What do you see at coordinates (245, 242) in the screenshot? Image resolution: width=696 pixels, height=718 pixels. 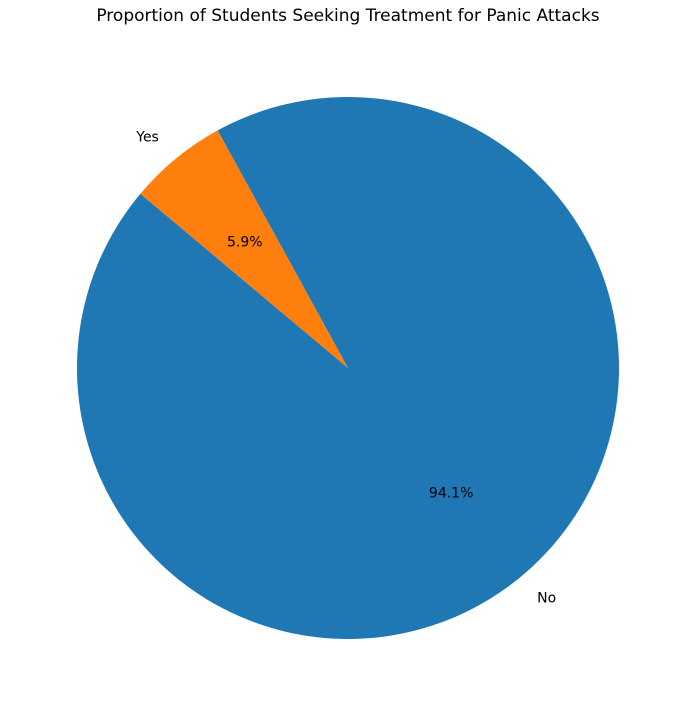 I see `pct-label-yes: 5.9%` at bounding box center [245, 242].